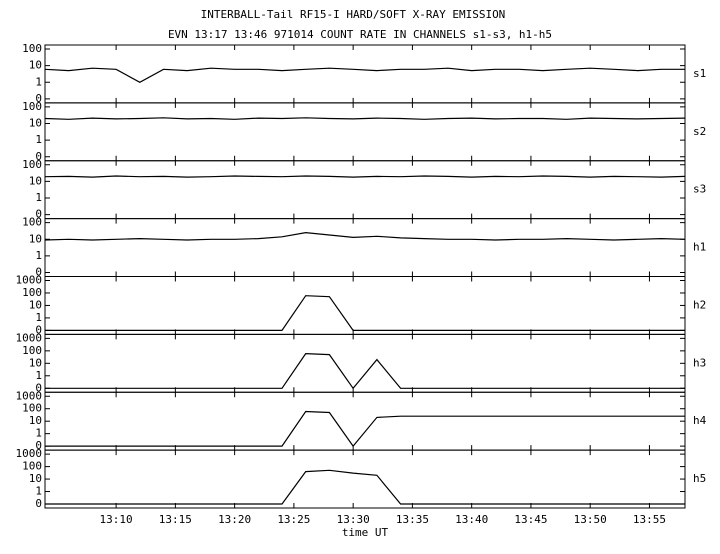 The width and height of the screenshot is (720, 554). What do you see at coordinates (175, 519) in the screenshot?
I see `x-tick-label: 13:15` at bounding box center [175, 519].